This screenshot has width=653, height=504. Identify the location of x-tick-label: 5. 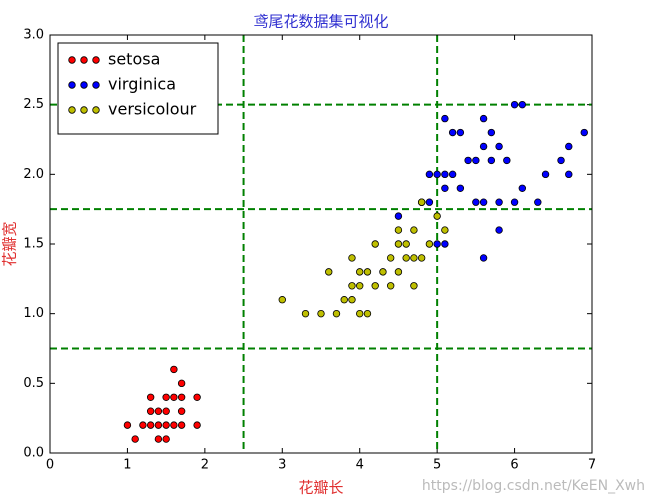
(437, 465).